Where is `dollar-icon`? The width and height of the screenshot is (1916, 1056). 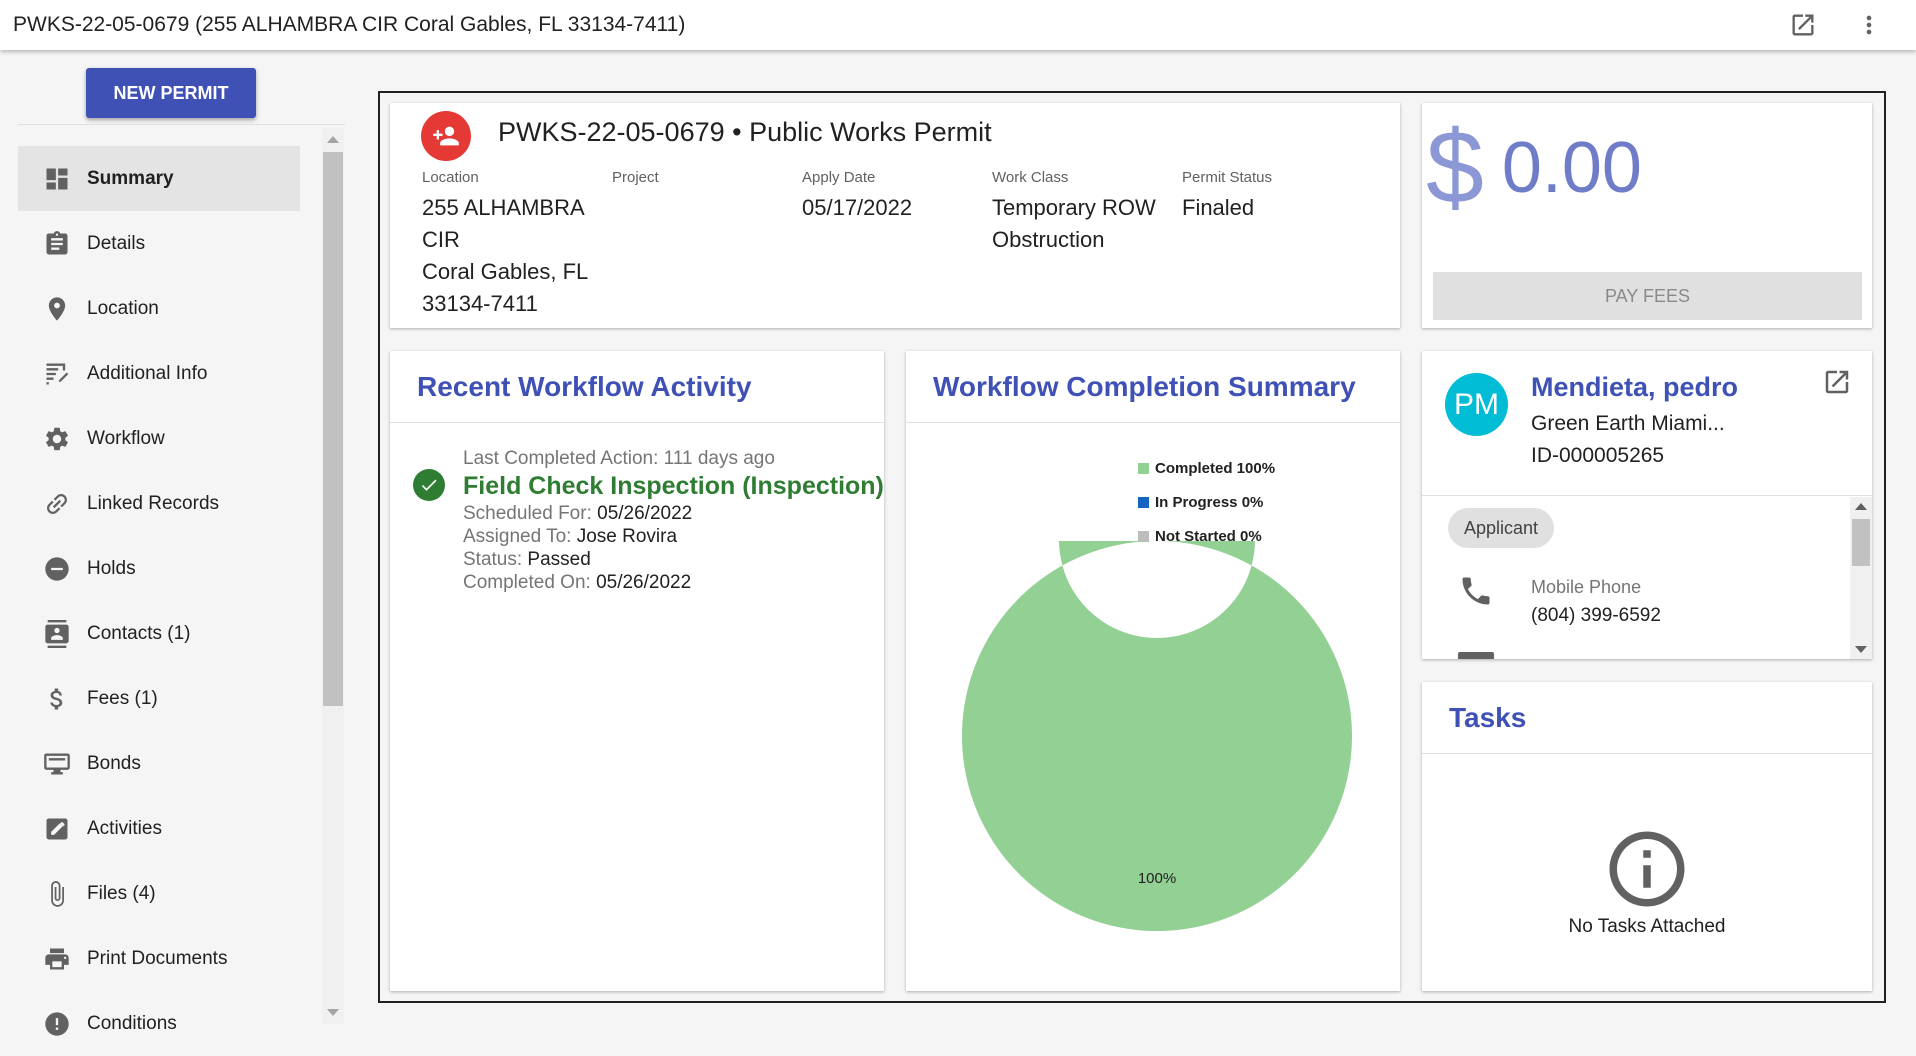
dollar-icon is located at coordinates (57, 699).